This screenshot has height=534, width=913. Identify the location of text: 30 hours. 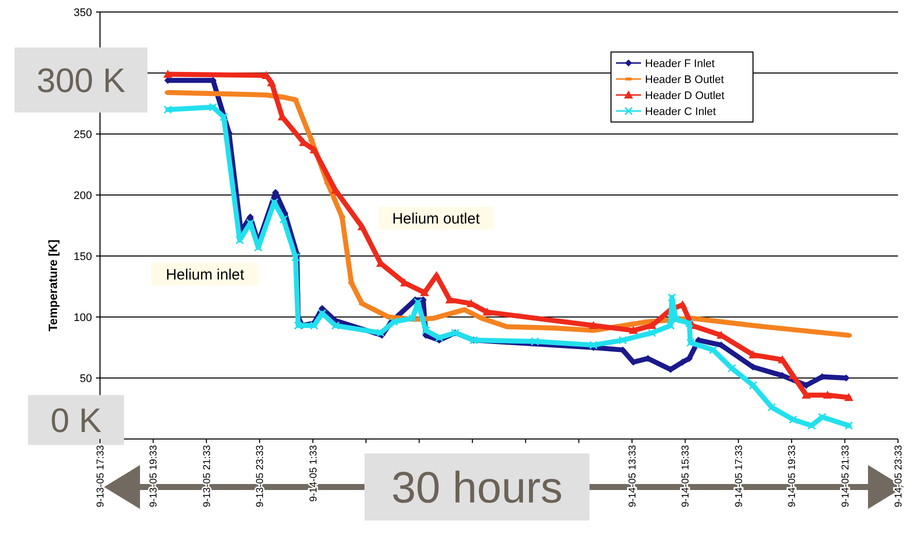
(477, 487).